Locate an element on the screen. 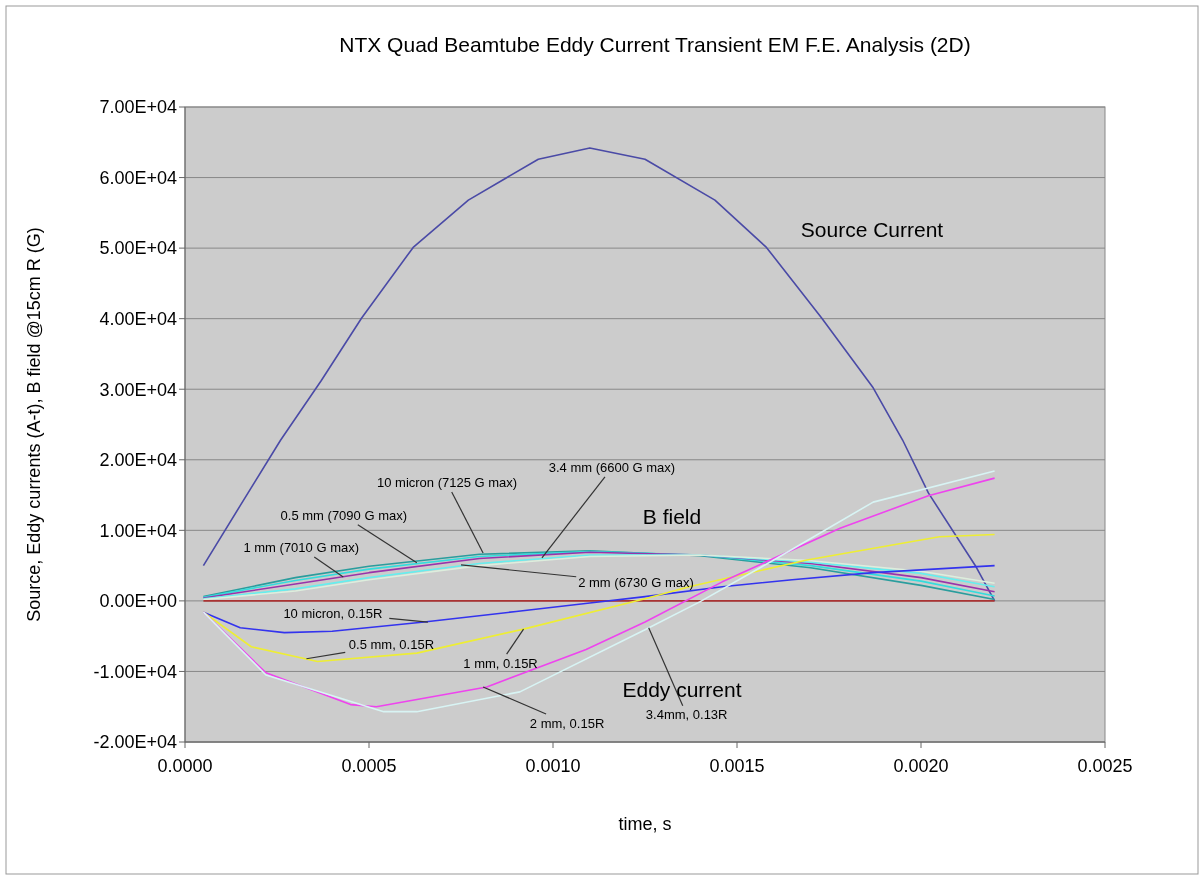  annotation: 2 mm, 0.15R is located at coordinates (567, 723).